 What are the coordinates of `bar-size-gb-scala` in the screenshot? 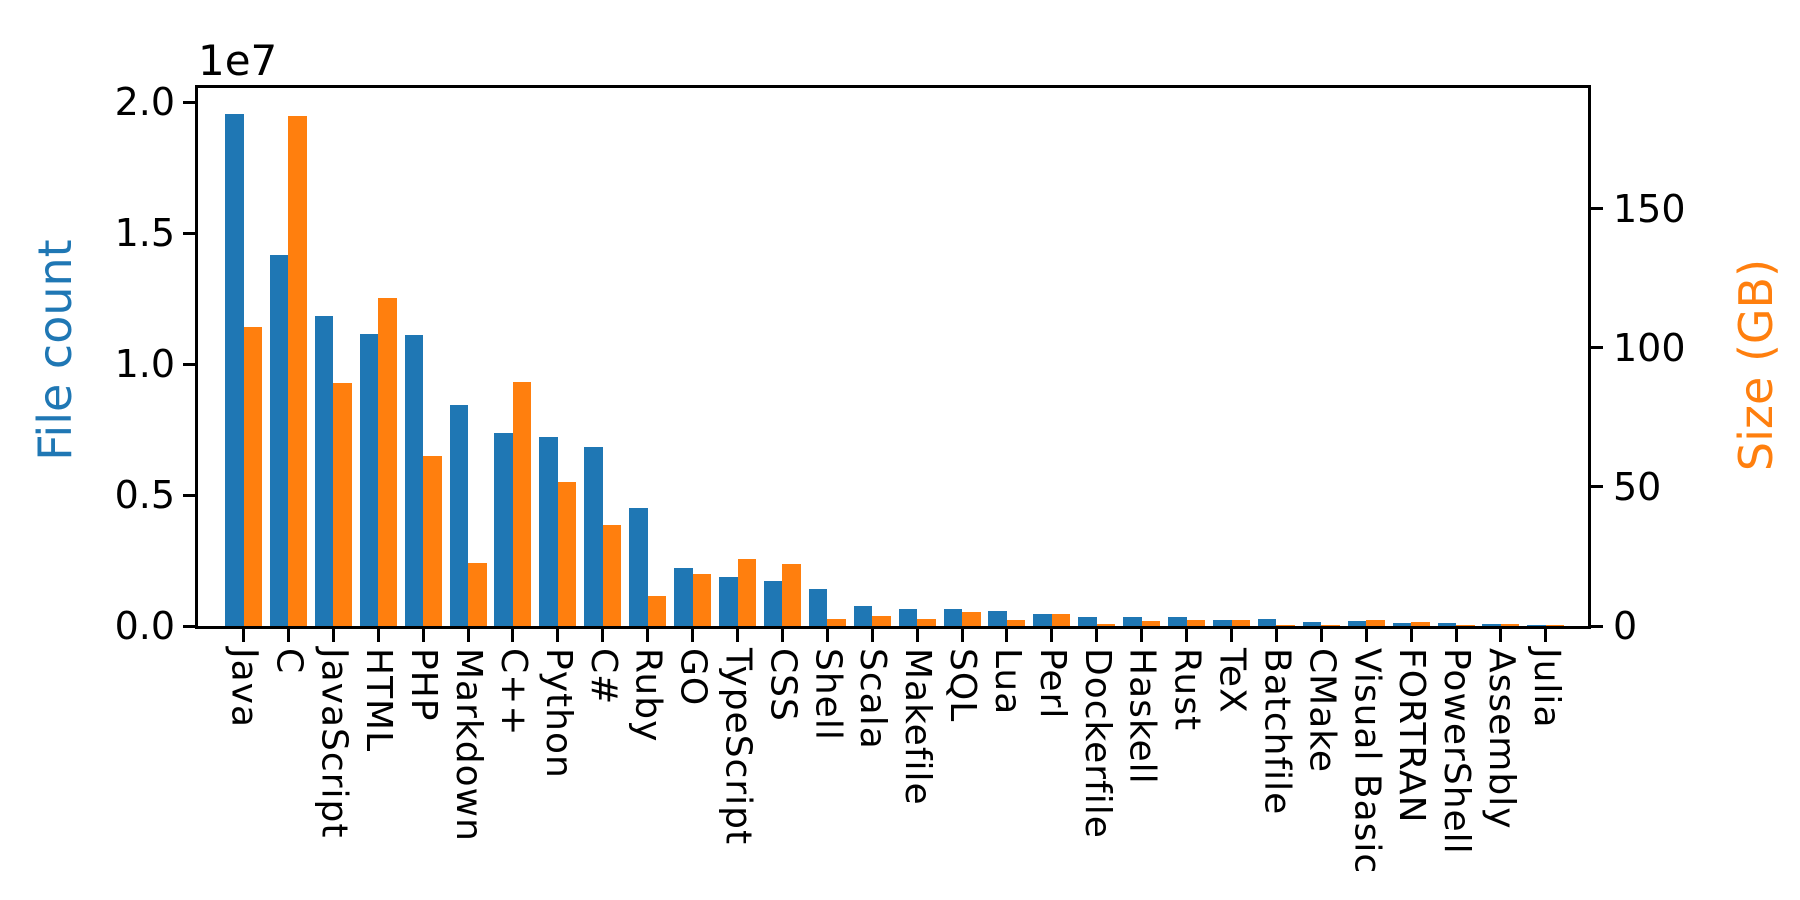 It's located at (881, 621).